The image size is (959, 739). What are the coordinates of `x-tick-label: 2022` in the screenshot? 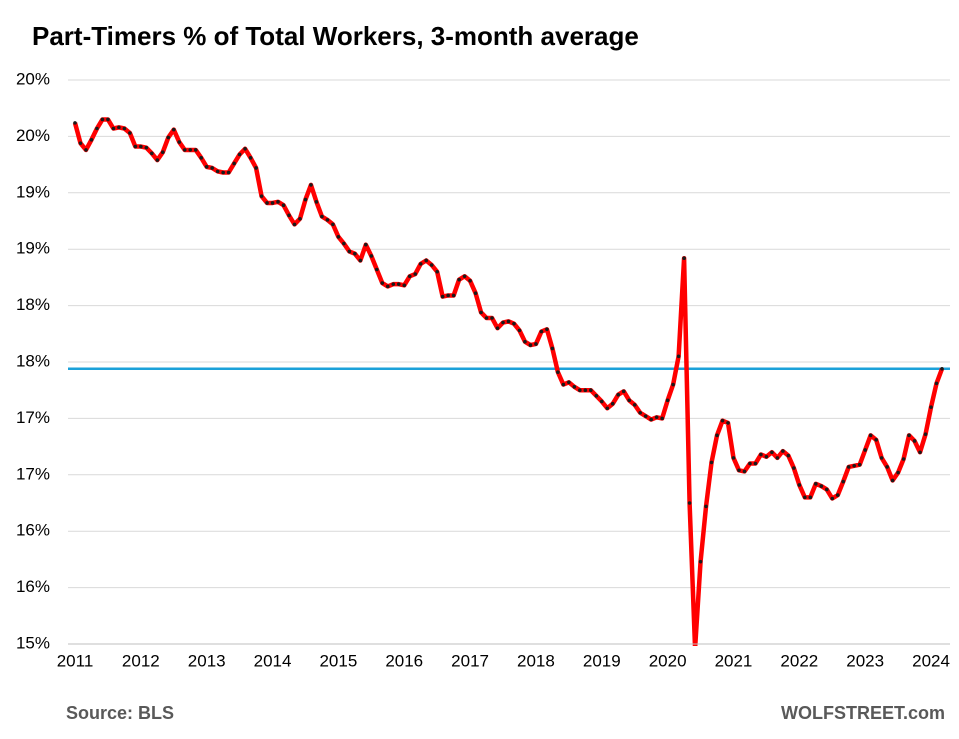 It's located at (799, 660).